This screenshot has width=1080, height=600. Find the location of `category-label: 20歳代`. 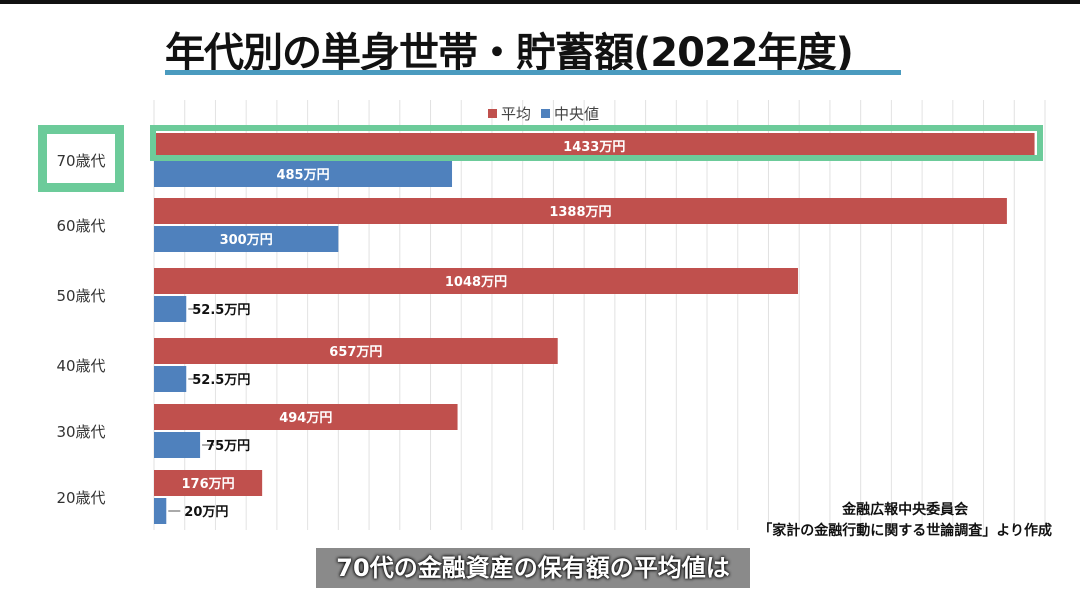

category-label: 20歳代 is located at coordinates (81, 498).